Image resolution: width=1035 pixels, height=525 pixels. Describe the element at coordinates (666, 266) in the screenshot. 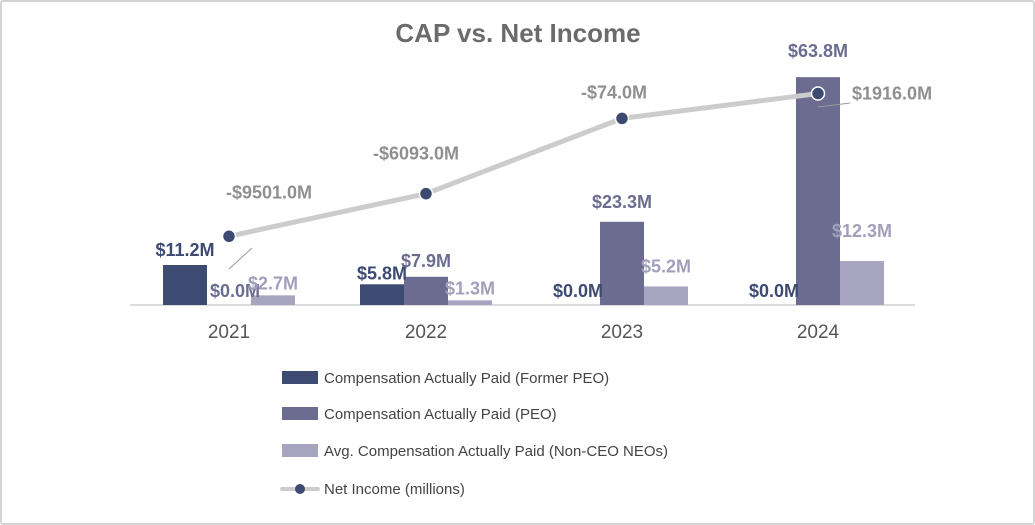

I see `data-label-neo-2023: $5.2M` at that location.